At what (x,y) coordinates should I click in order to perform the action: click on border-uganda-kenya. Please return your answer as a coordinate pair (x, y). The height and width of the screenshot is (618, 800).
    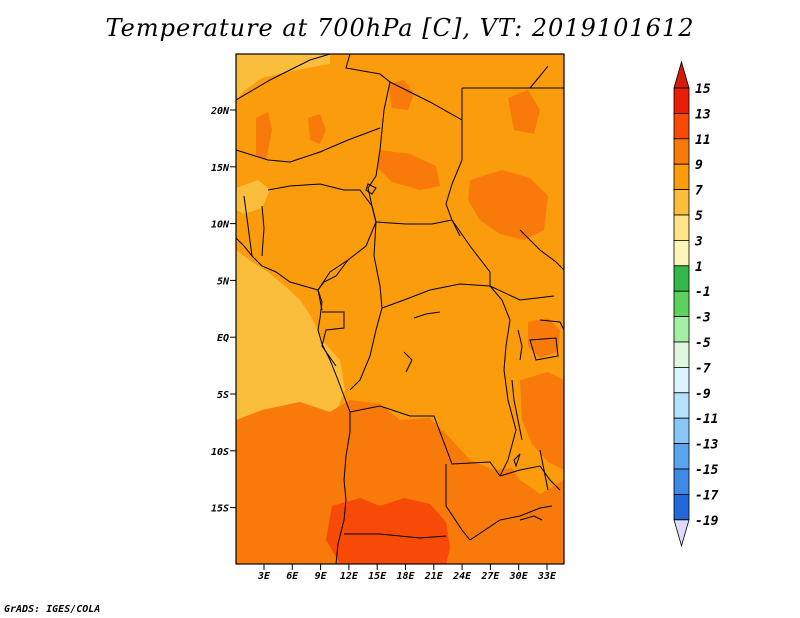
    Looking at the image, I should click on (551, 325).